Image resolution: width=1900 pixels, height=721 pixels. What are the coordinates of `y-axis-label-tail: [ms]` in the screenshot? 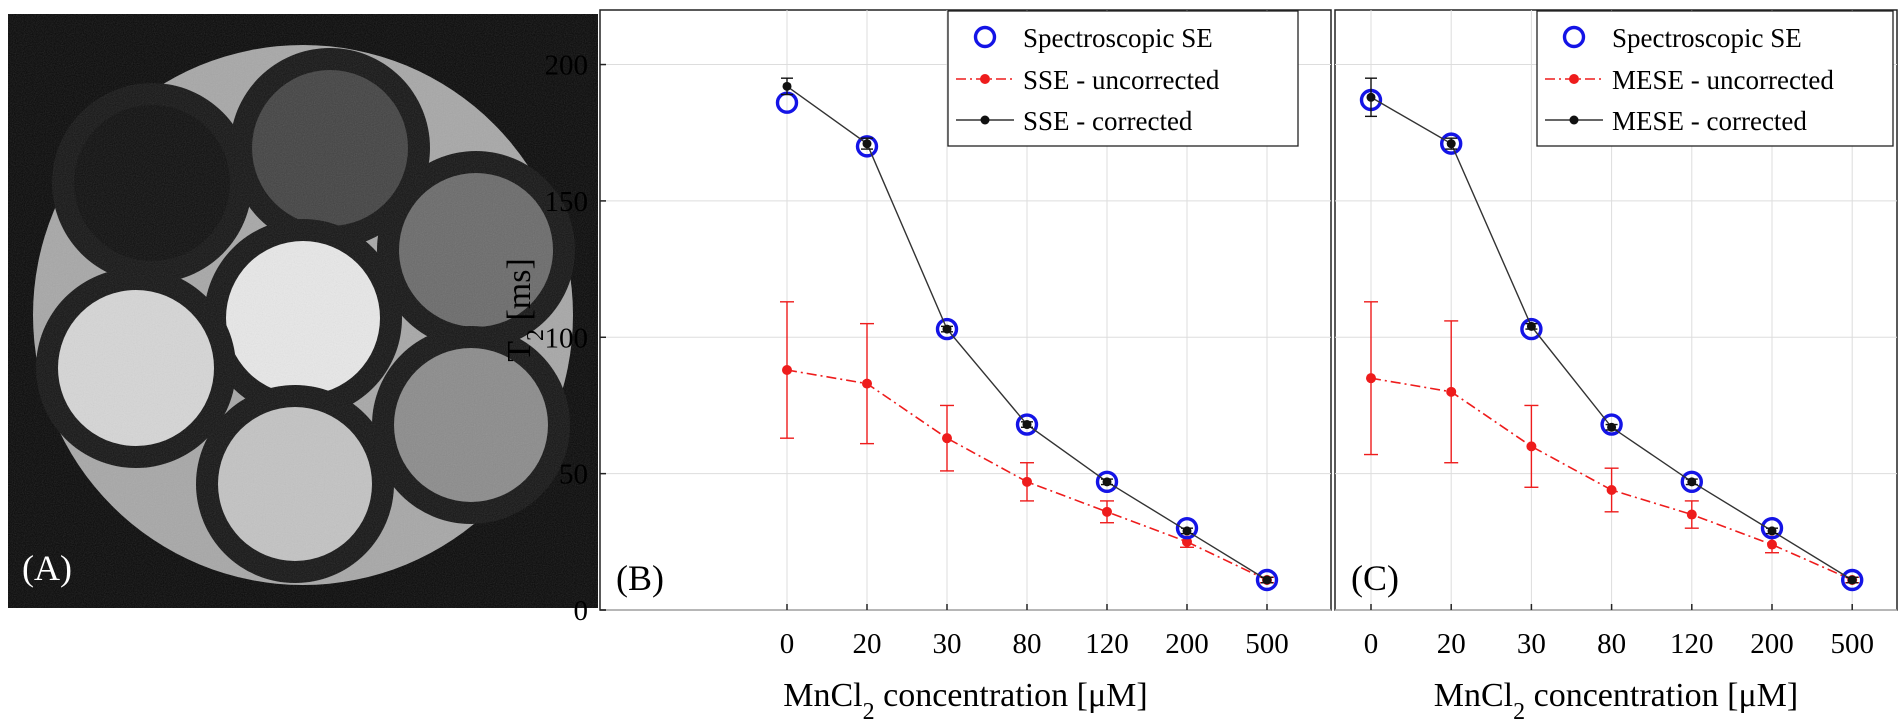 It's located at (519, 293).